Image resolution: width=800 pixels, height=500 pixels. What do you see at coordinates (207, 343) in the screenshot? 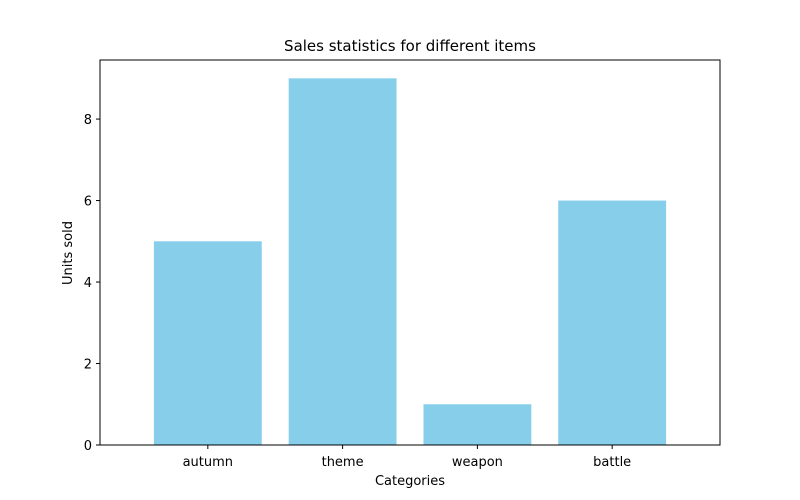
I see `bar-autumn` at bounding box center [207, 343].